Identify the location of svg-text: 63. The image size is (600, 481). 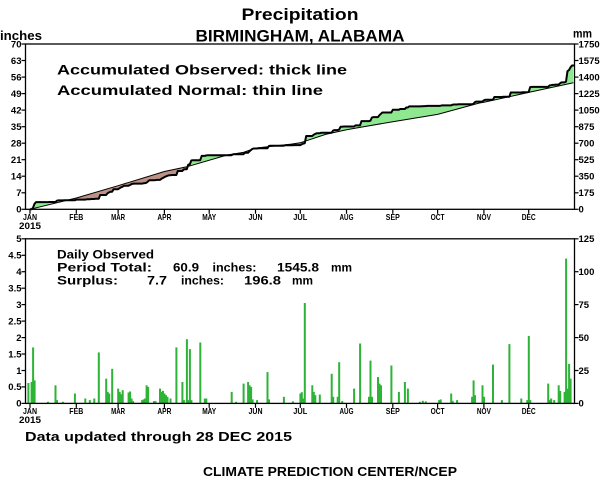
(16, 61).